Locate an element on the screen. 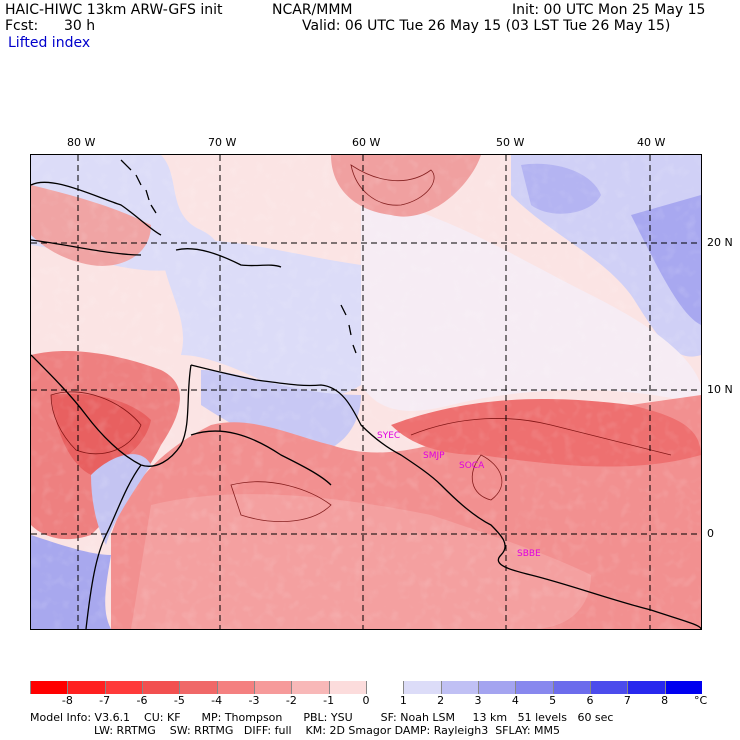 This screenshot has height=740, width=740. colorbar-tick-label: -6 is located at coordinates (142, 700).